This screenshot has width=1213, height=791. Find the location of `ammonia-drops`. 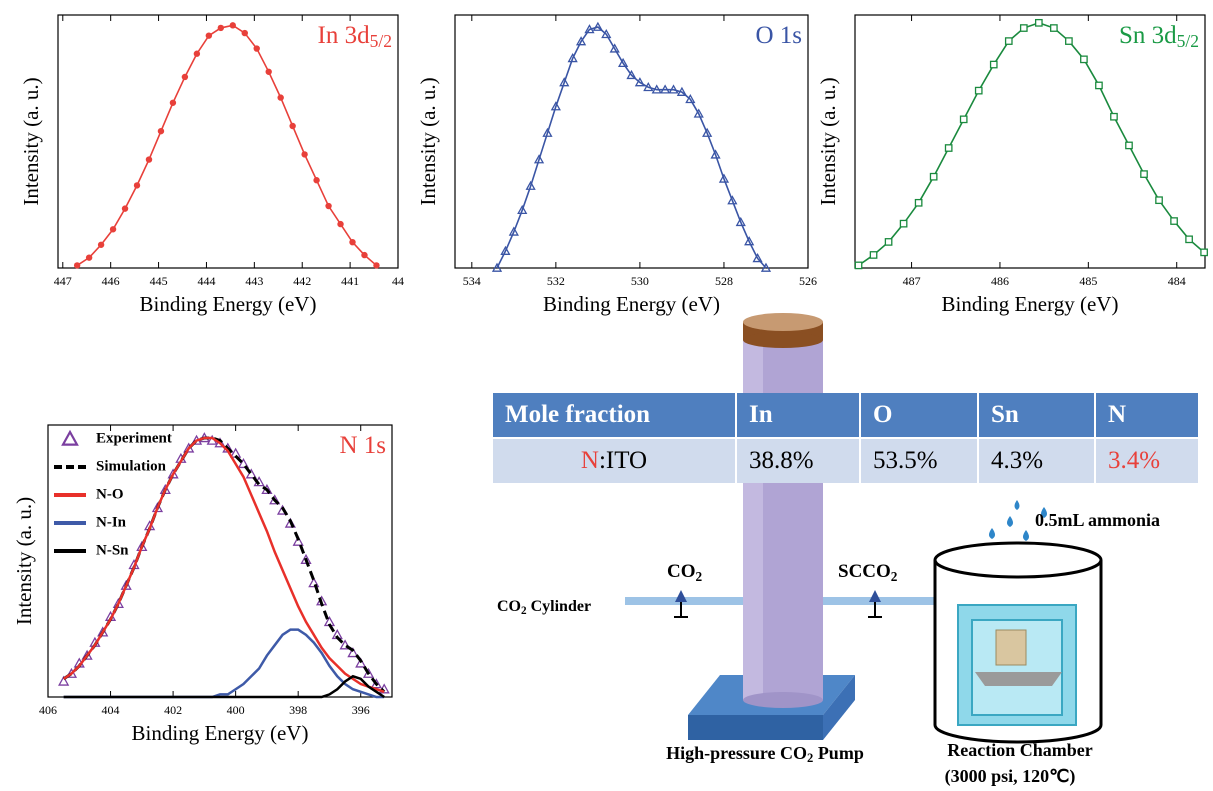

ammonia-drops is located at coordinates (1018, 520).